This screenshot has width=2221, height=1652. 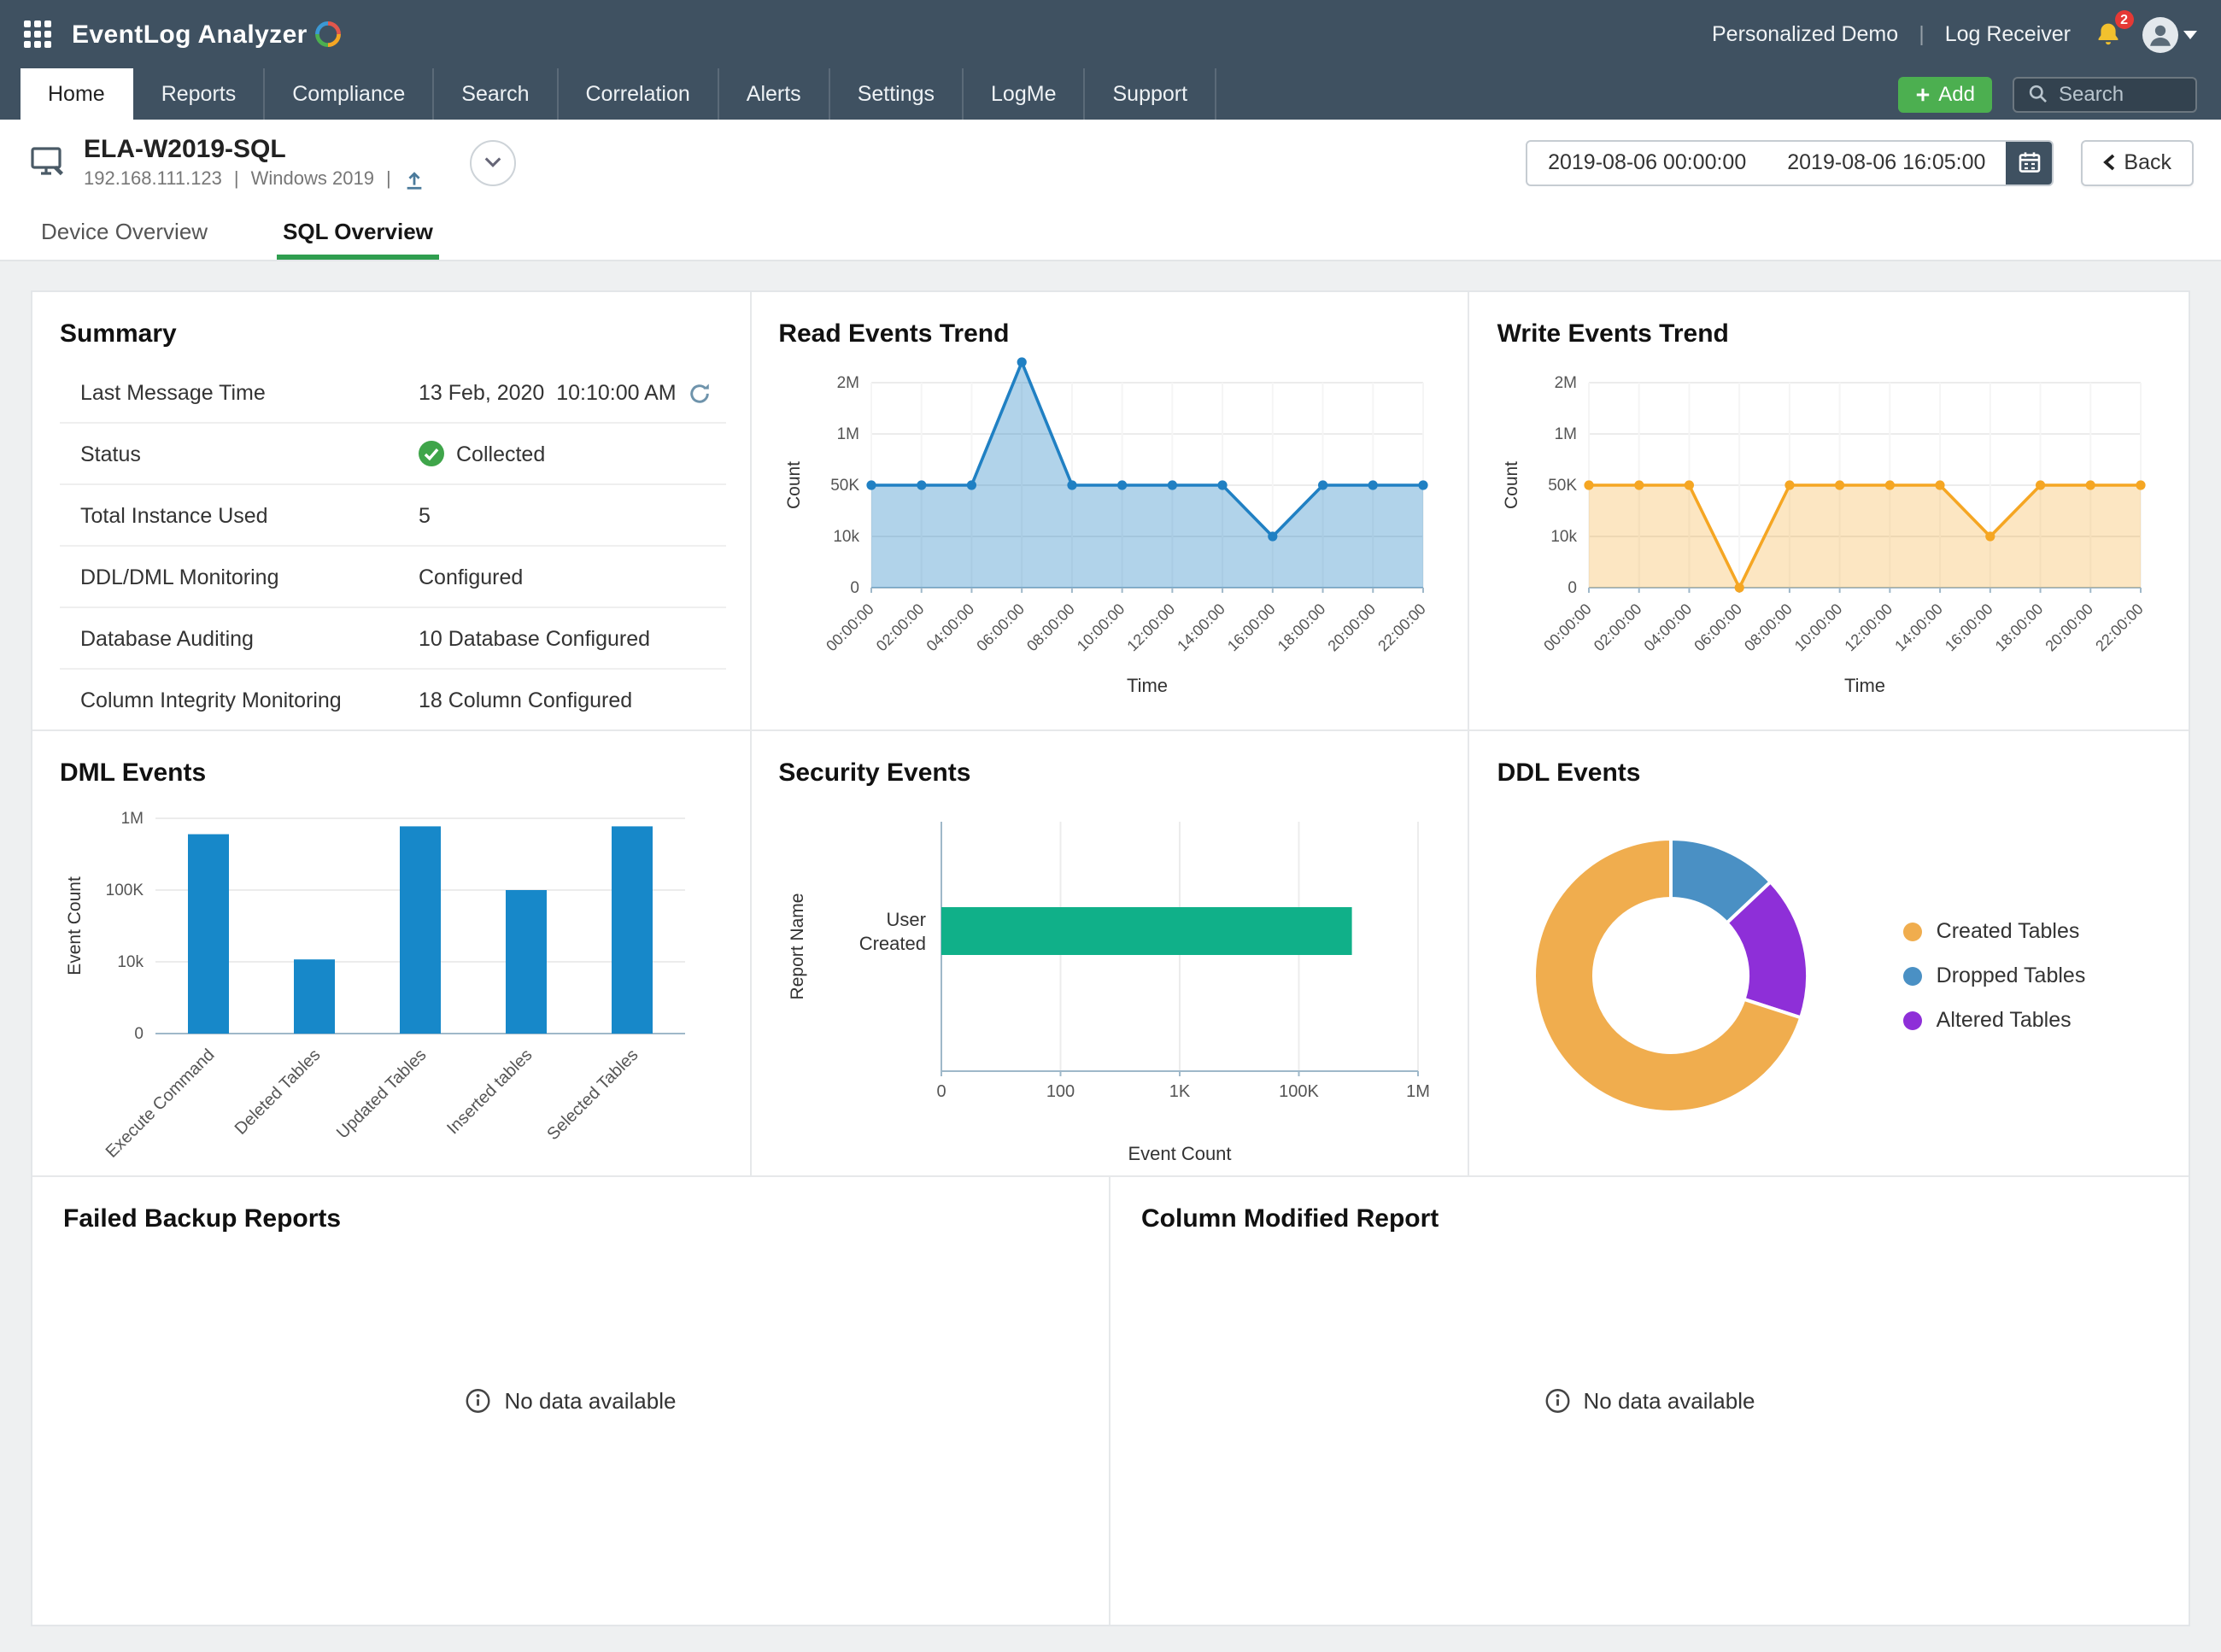 What do you see at coordinates (1060, 1091) in the screenshot?
I see `svg-text: 100` at bounding box center [1060, 1091].